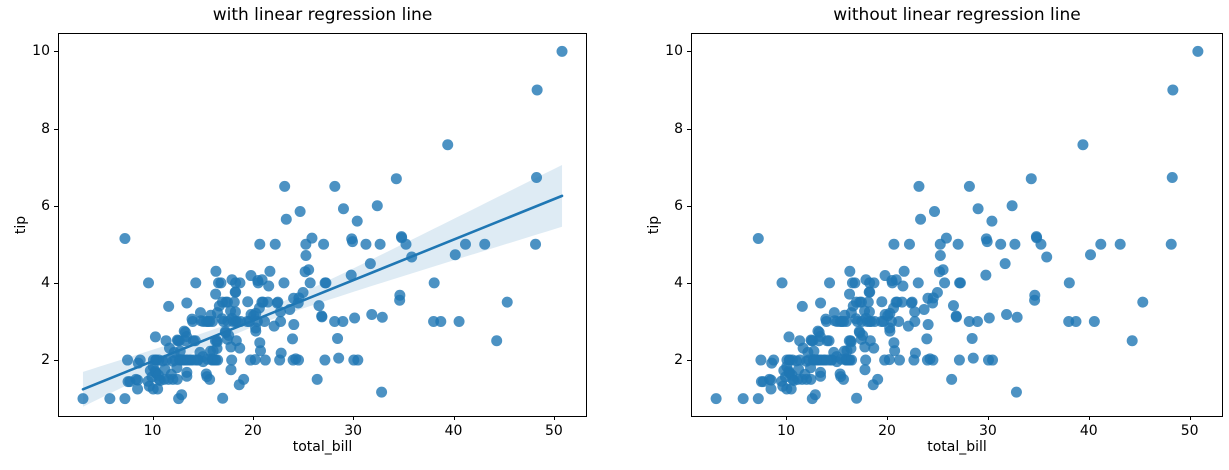 The height and width of the screenshot is (470, 1229). I want to click on x-tick-label: 30, so click(353, 431).